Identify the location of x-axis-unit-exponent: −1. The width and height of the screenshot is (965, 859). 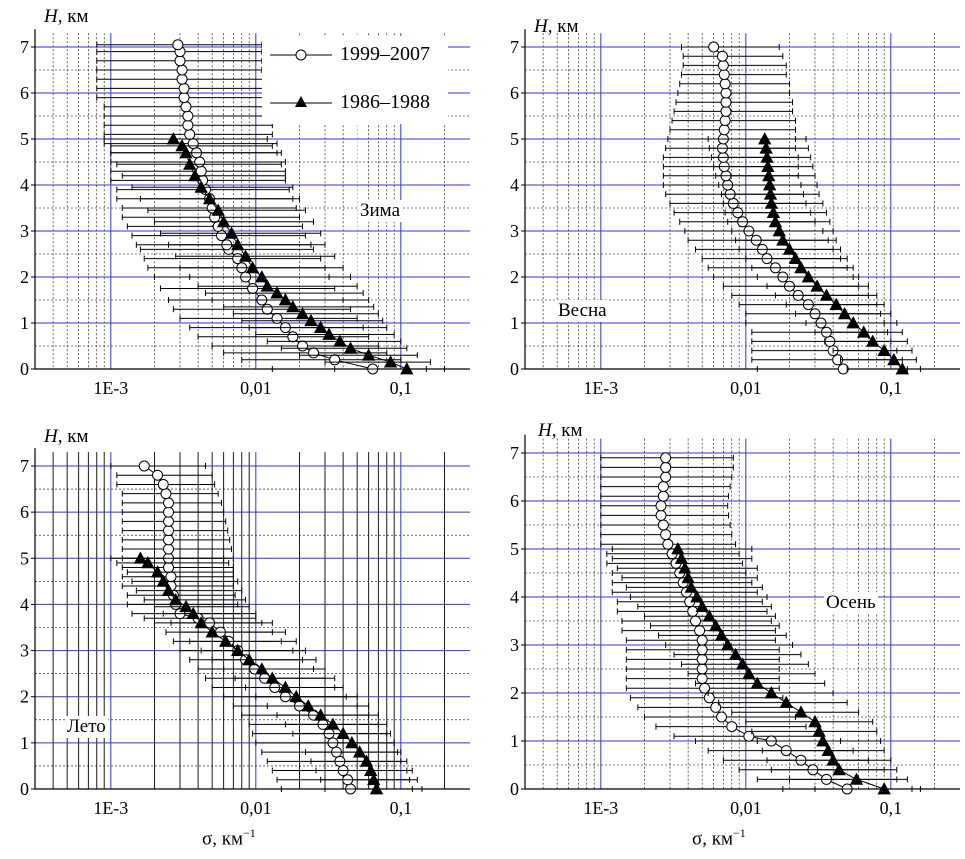
(739, 833).